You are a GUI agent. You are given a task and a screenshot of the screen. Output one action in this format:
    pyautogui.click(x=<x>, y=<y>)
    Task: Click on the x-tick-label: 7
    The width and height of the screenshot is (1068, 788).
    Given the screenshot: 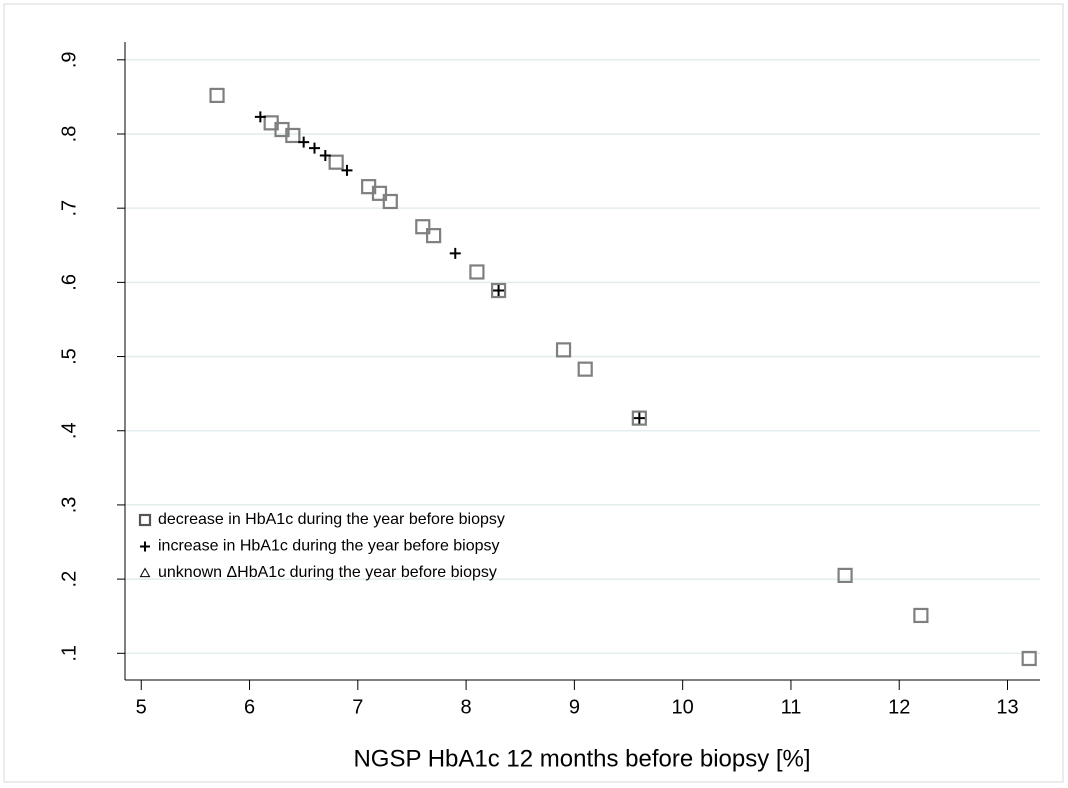 What is the action you would take?
    pyautogui.click(x=357, y=707)
    